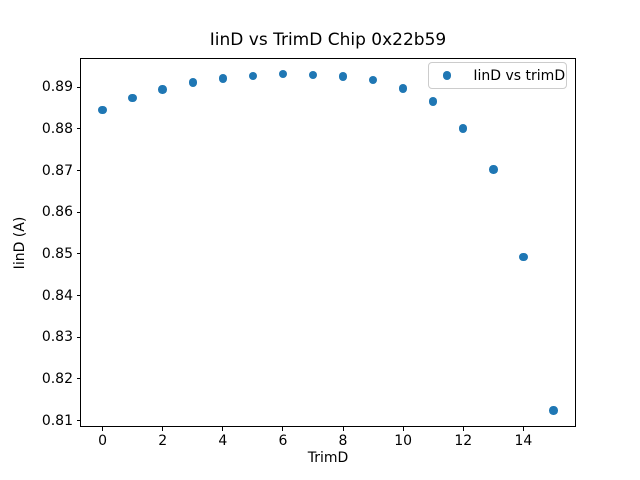 Image resolution: width=640 pixels, height=480 pixels. Describe the element at coordinates (57, 295) in the screenshot. I see `y-tick-label: 0.84` at that location.